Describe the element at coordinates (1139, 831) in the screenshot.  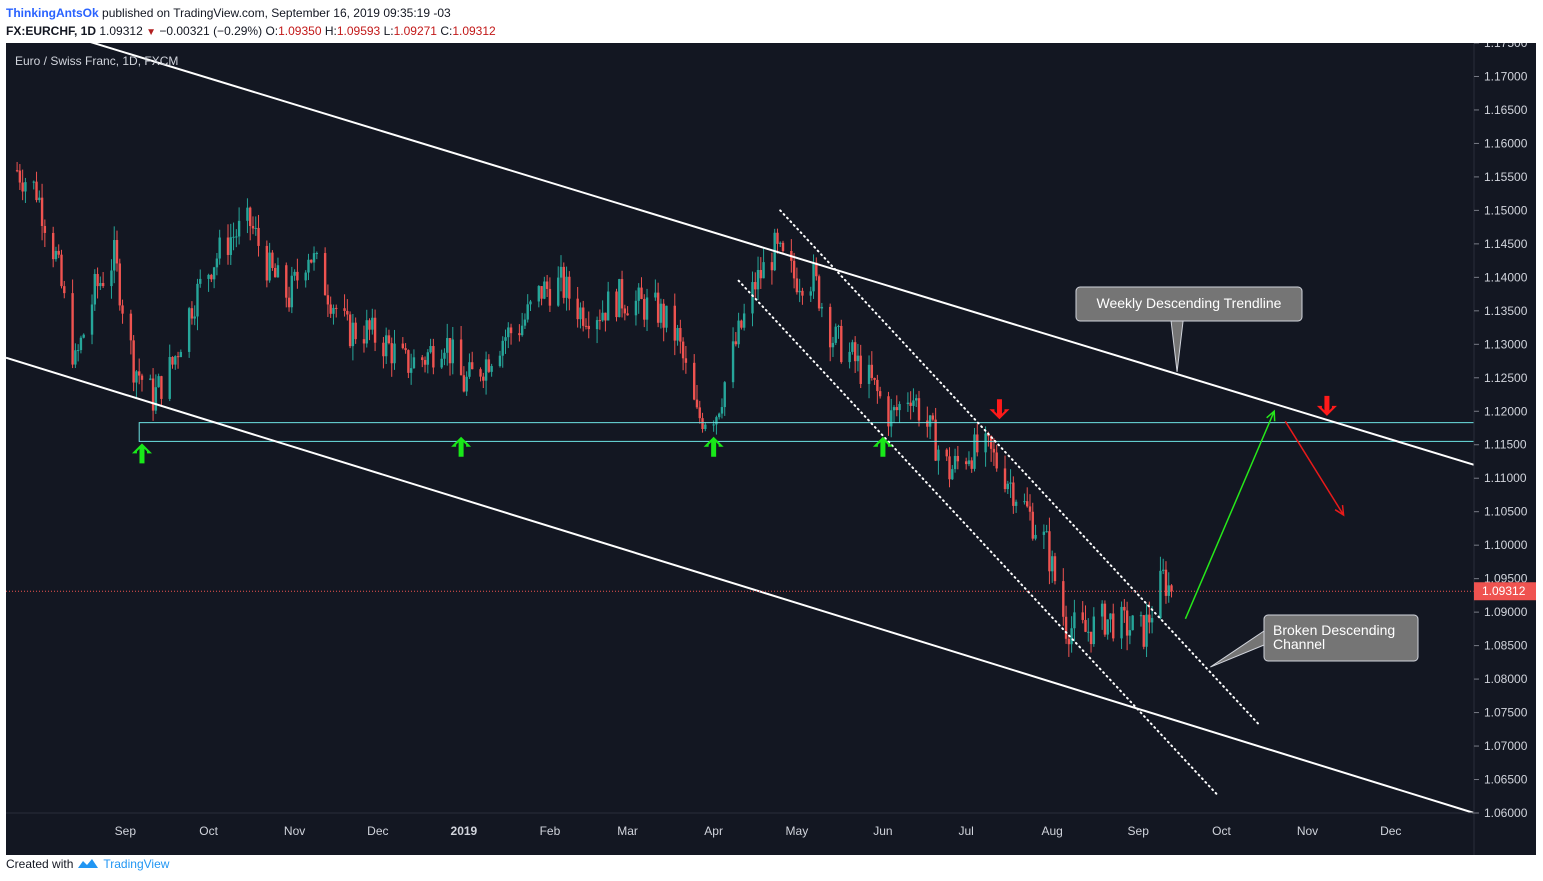
I see `time-tick-label: Sep` at that location.